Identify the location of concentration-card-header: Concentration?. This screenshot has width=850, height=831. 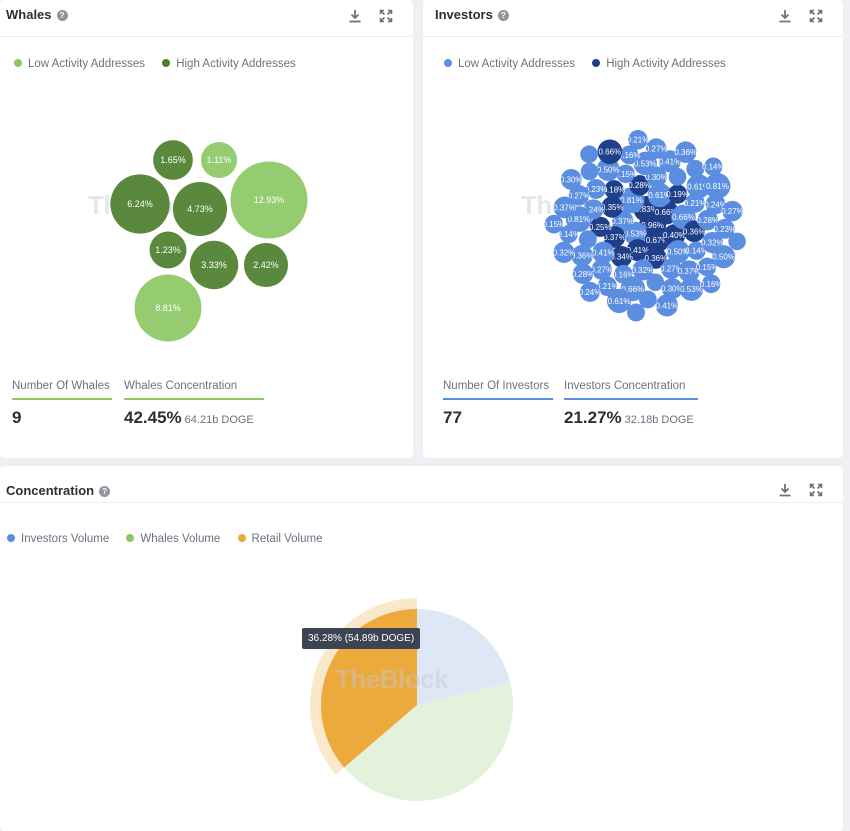
(421, 484).